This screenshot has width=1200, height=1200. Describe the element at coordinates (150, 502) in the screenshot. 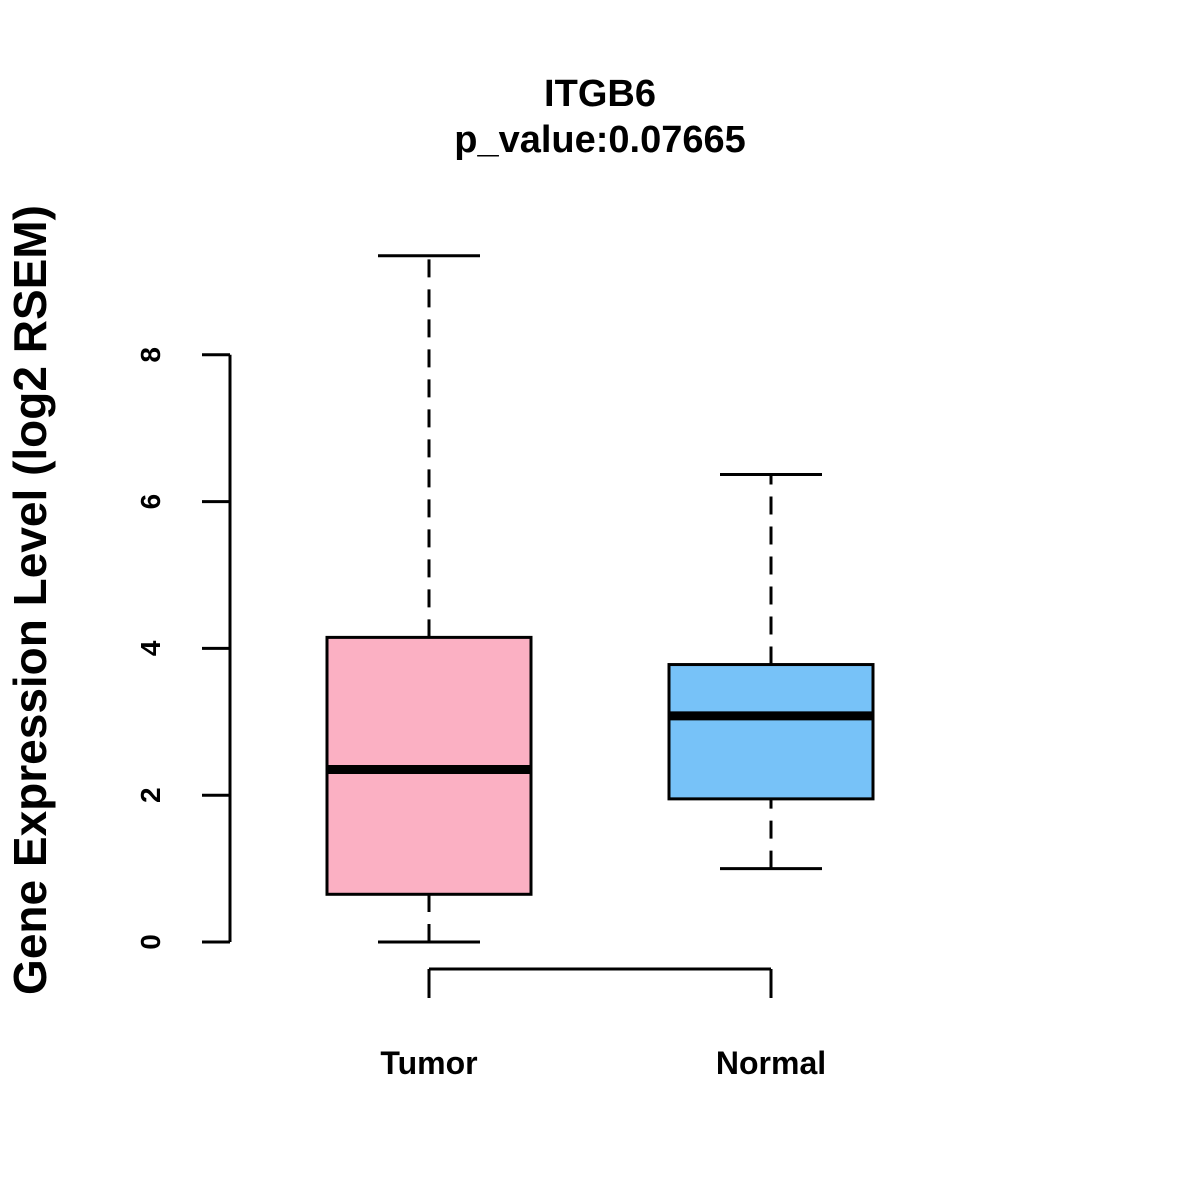

I see `y-tick-label: 6` at that location.